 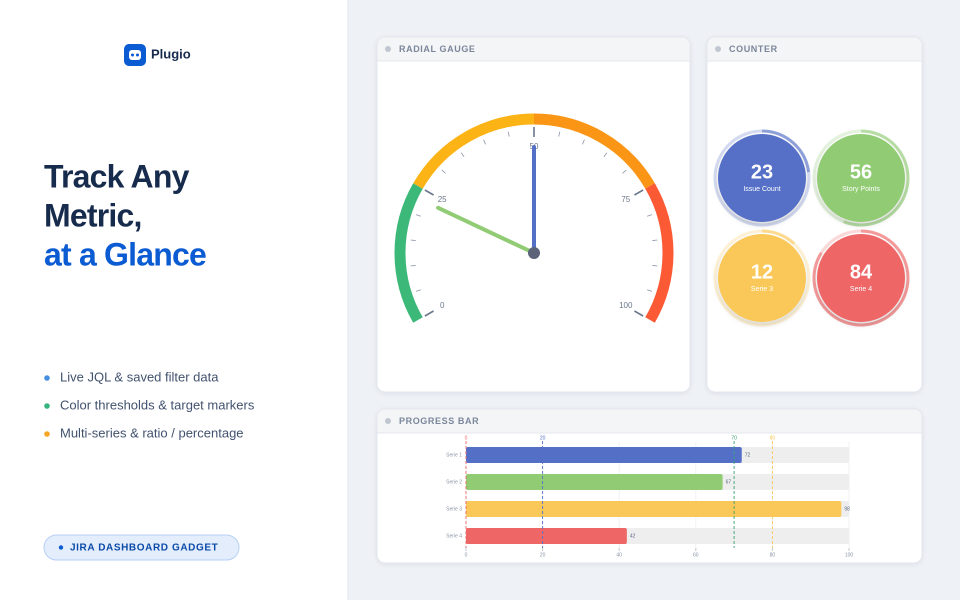 What do you see at coordinates (762, 272) in the screenshot?
I see `counter-value: 12` at bounding box center [762, 272].